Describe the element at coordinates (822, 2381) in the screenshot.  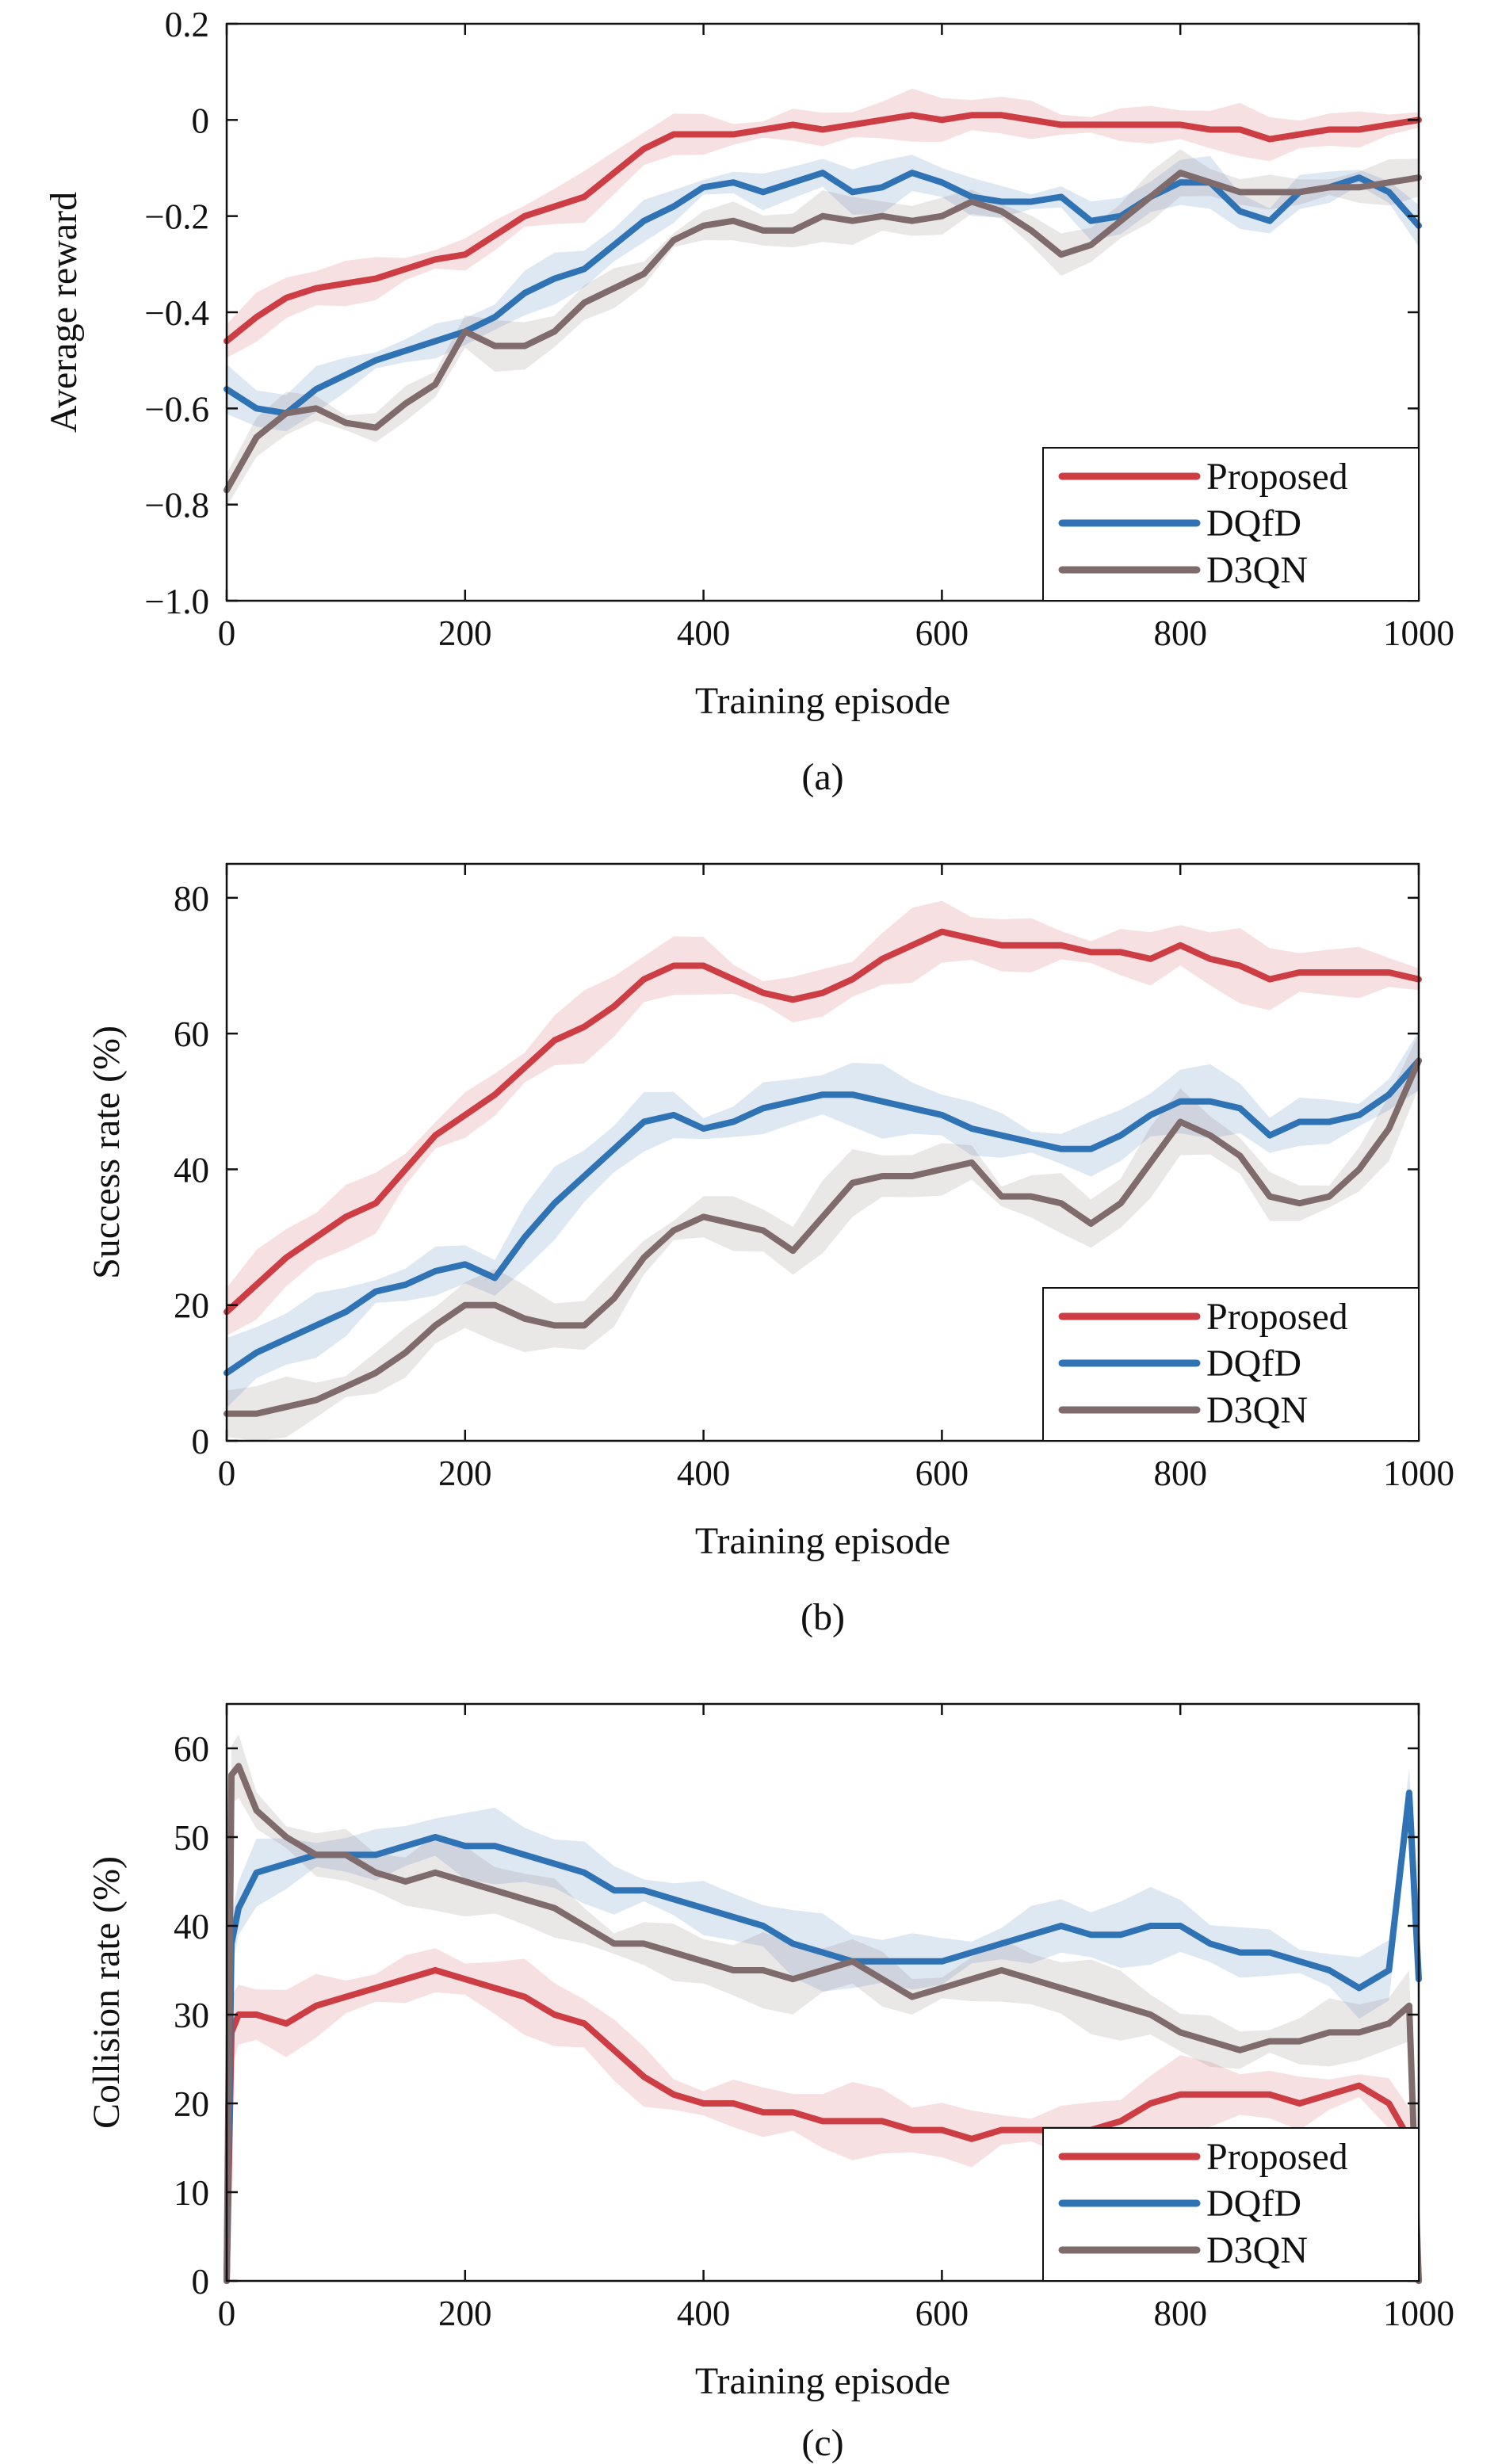
I see `panel-c-xlabel: Training episode` at that location.